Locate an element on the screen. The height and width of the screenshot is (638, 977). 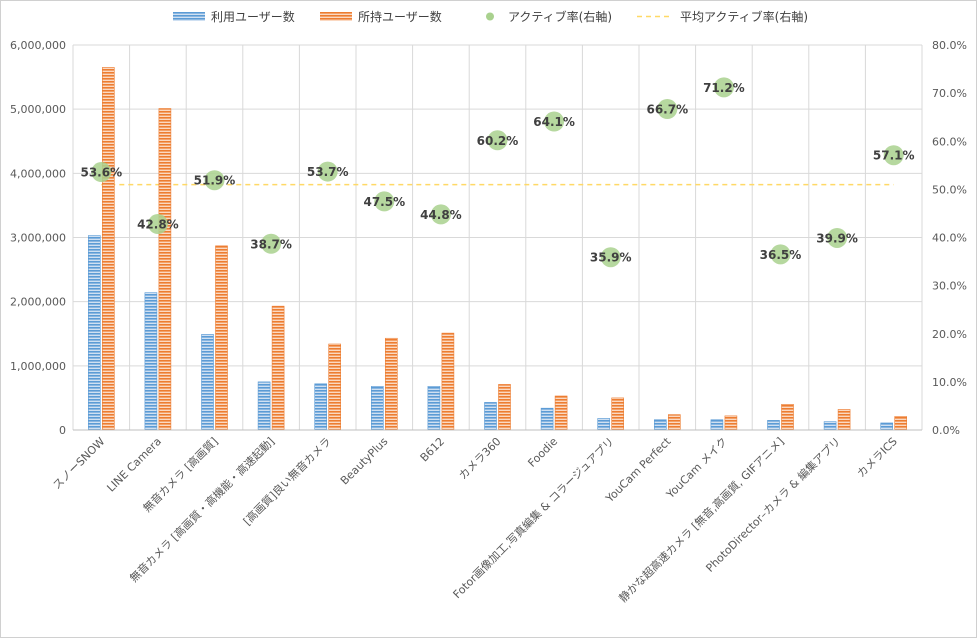
right-tick-label: 50.0% is located at coordinates (949, 189).